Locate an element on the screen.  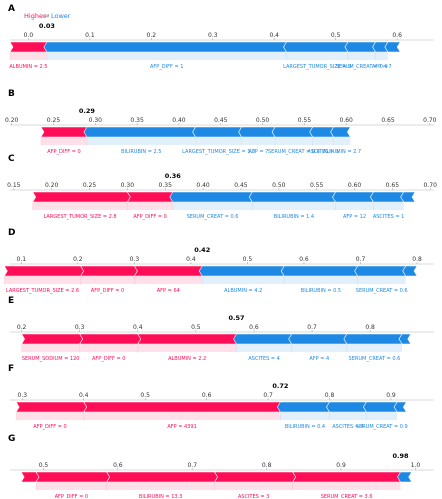
legend-lower: Lower is located at coordinates (61, 16).